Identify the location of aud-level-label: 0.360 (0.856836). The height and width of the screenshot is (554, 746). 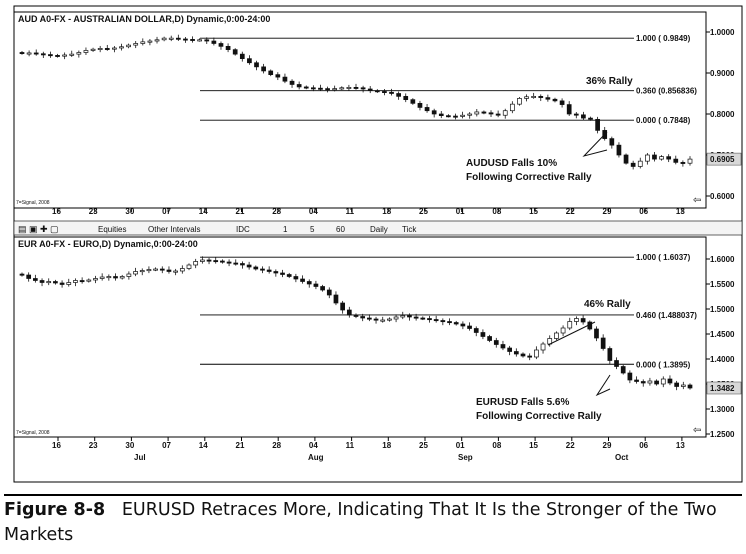
(666, 91).